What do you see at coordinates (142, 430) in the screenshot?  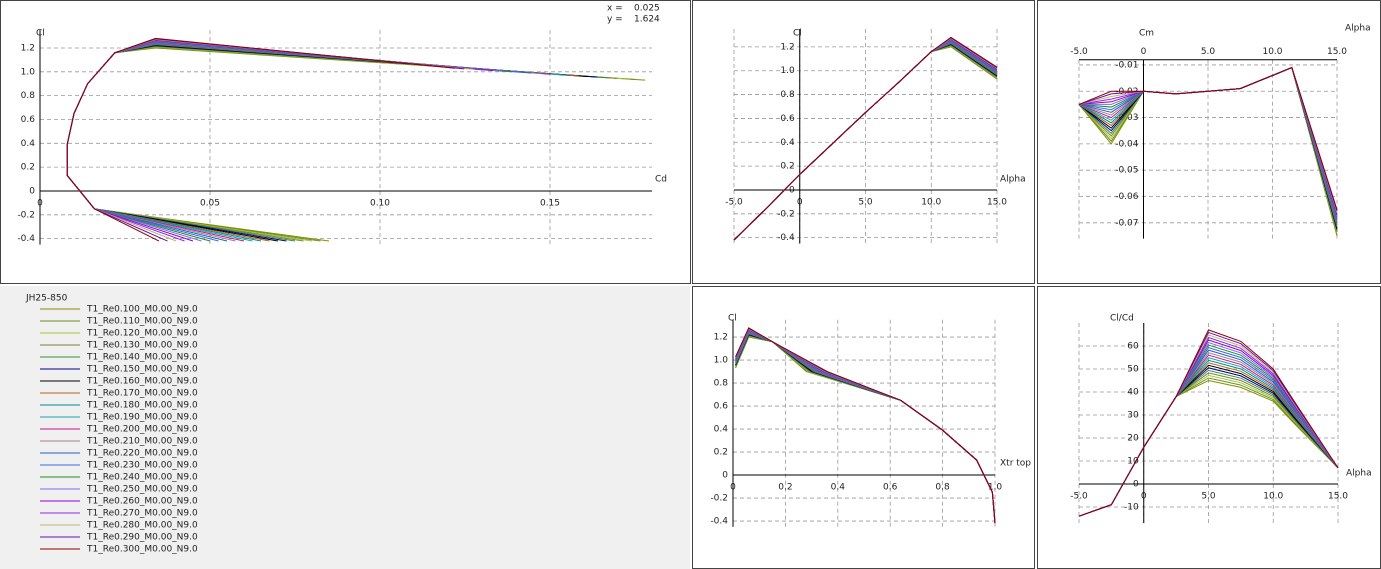 I see `legend-label: T1_Re0.200_M0.00_N9.0` at bounding box center [142, 430].